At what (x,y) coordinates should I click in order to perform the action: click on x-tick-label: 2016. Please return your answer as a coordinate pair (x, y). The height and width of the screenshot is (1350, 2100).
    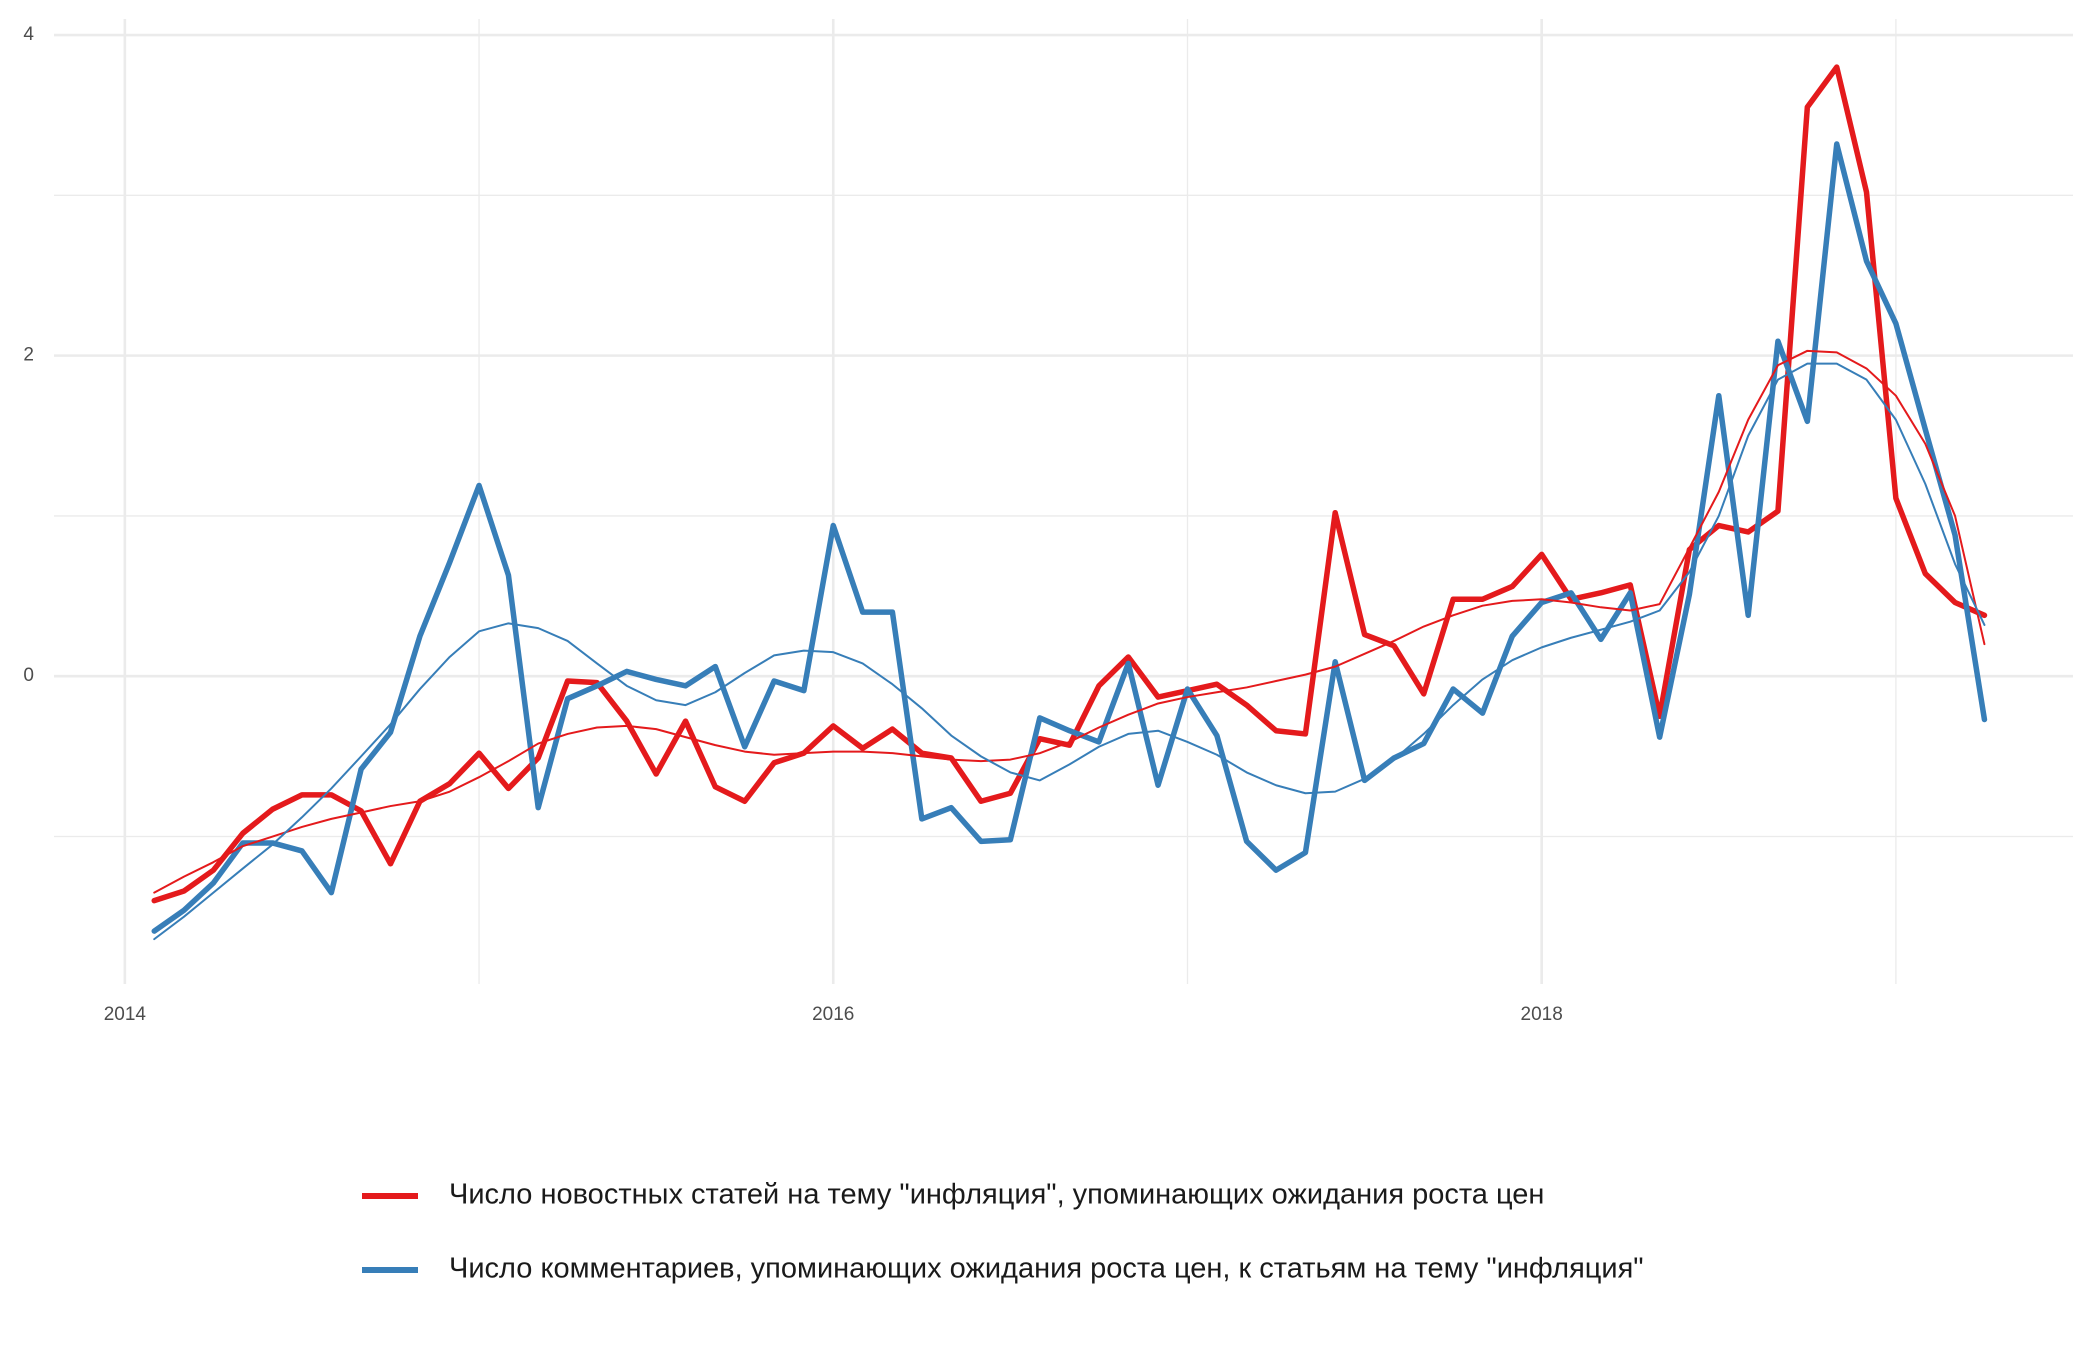
    Looking at the image, I should click on (833, 1014).